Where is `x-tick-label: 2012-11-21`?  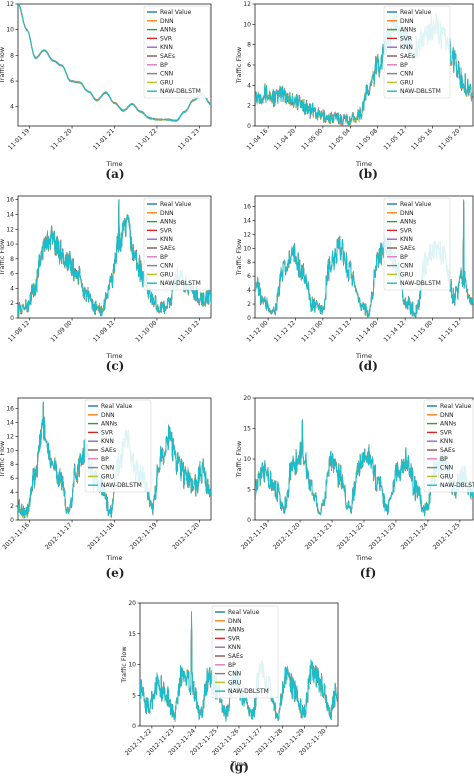 x-tick-label: 2012-11-21 is located at coordinates (319, 536).